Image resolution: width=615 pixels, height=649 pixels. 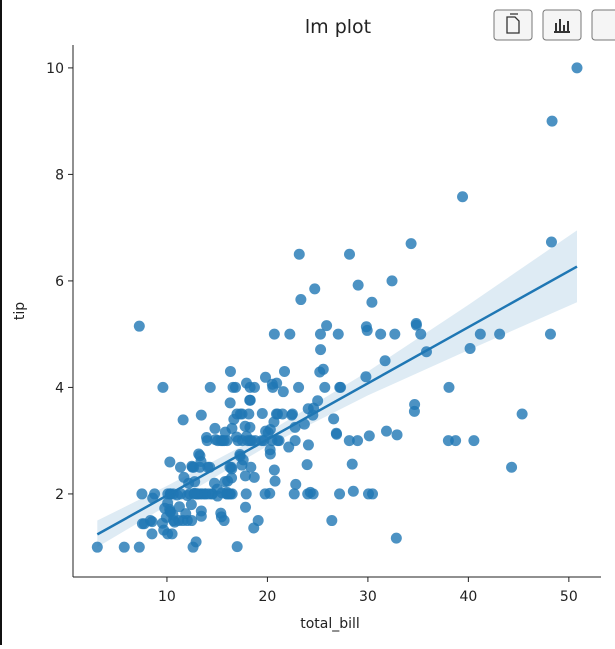 I want to click on x-tick-label: 30, so click(x=368, y=597).